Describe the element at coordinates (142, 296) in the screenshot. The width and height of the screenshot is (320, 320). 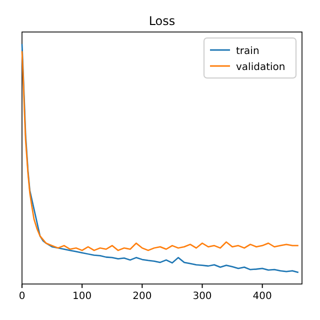
I see `x-tick-label: 200` at that location.